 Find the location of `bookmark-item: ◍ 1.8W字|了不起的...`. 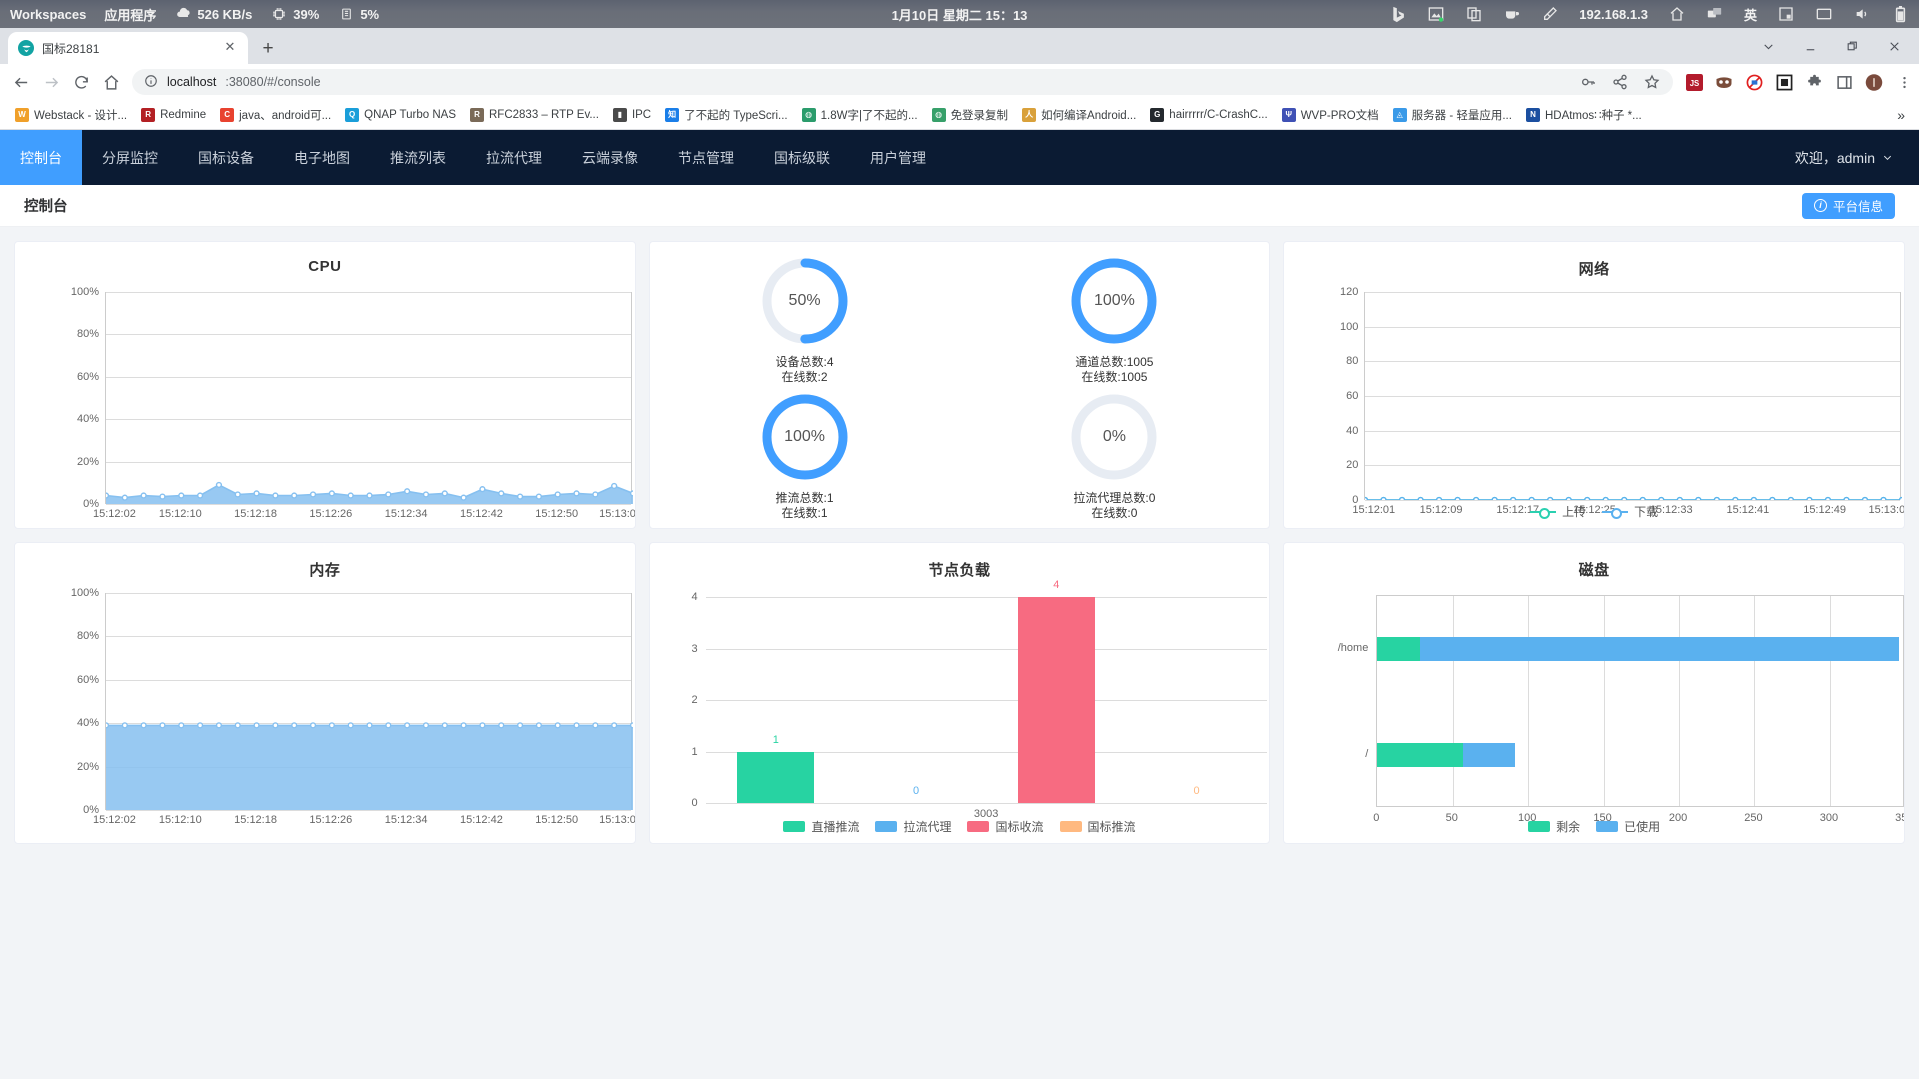

bookmark-item: ◍ 1.8W字|了不起的... is located at coordinates (860, 115).